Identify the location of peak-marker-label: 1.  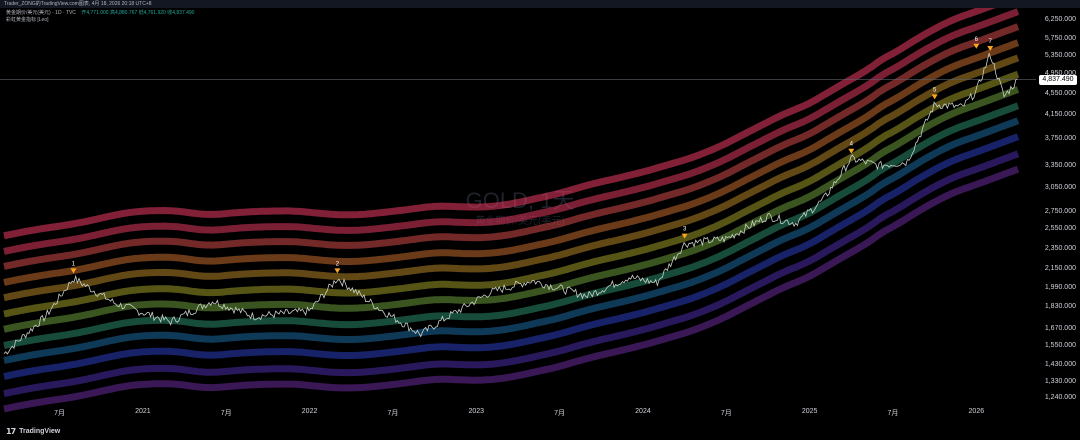
(74, 264).